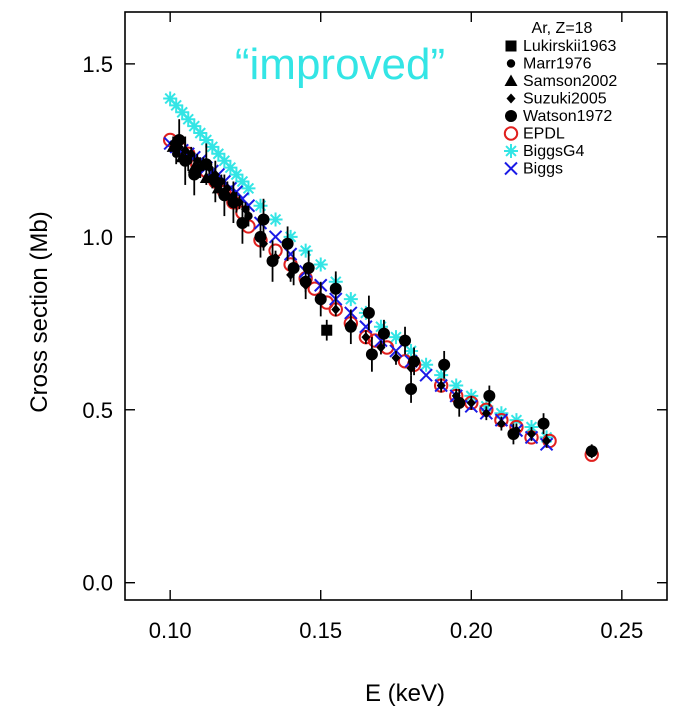  Describe the element at coordinates (97, 237) in the screenshot. I see `y-tick-label: 1.0` at that location.